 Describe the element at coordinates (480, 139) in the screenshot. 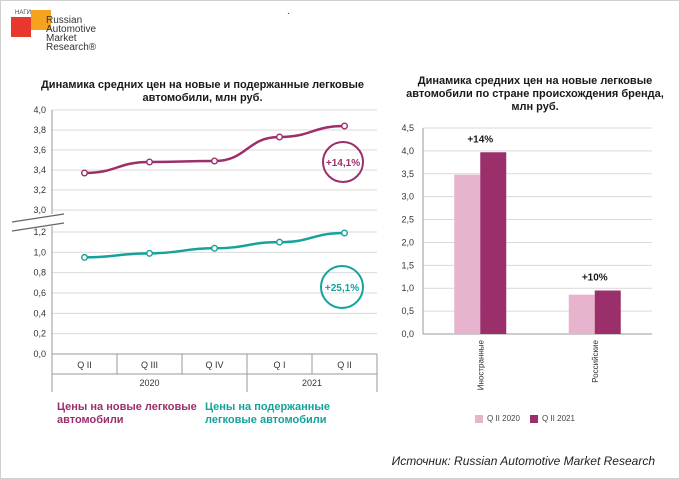

I see `bar-change-label: +14%` at that location.